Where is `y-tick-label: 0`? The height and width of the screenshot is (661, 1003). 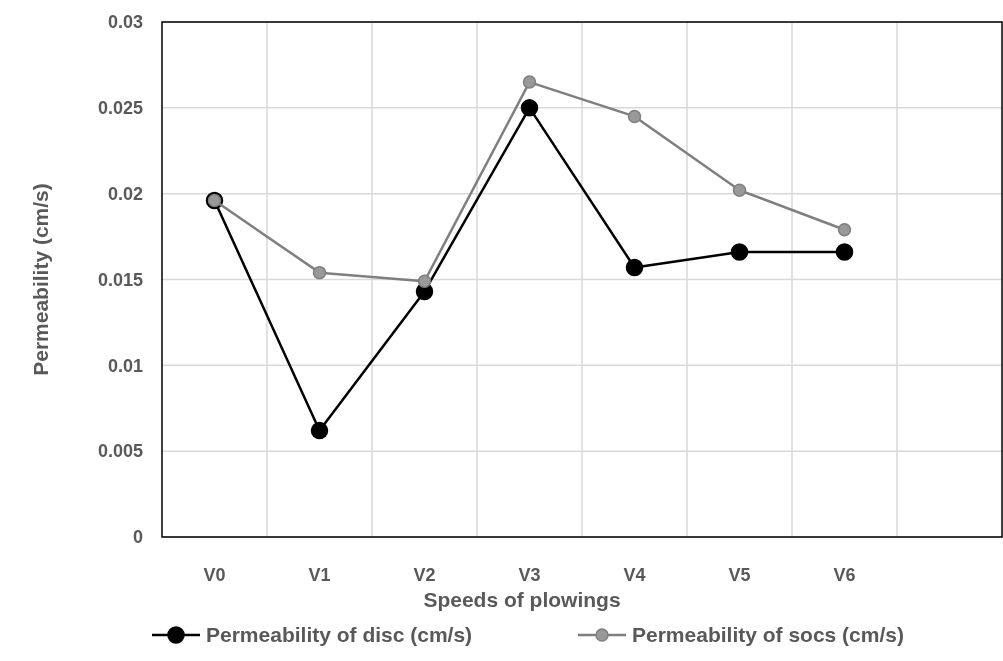 y-tick-label: 0 is located at coordinates (137, 537).